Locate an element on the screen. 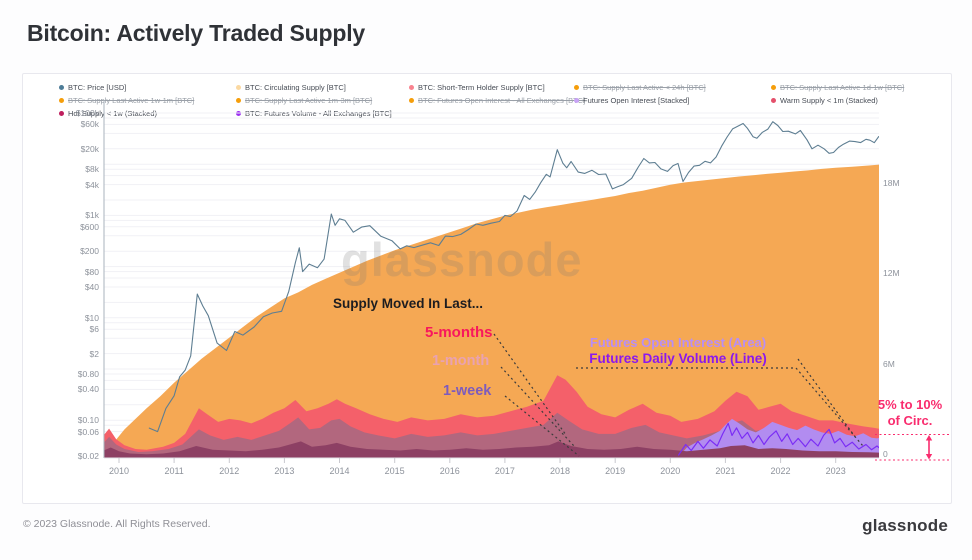 The width and height of the screenshot is (972, 560). legend-label: Warm Supply < 1m (Stacked) is located at coordinates (829, 100).